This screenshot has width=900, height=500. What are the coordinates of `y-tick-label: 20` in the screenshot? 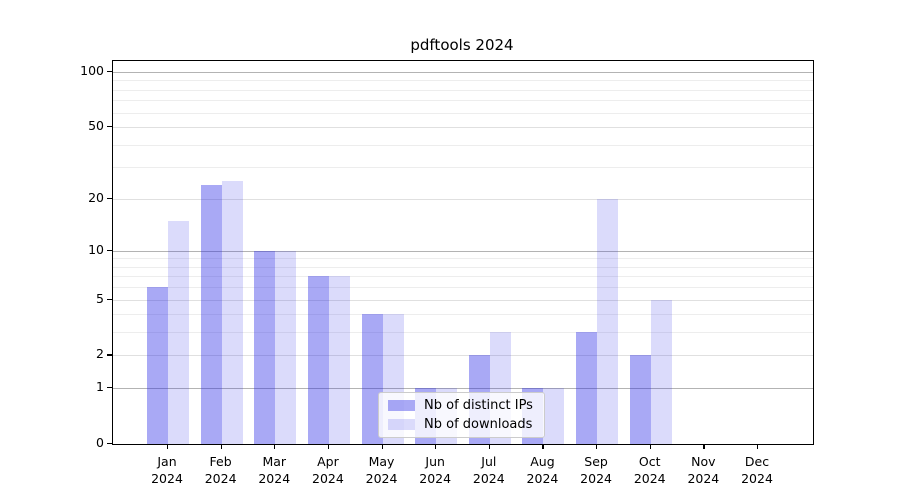 It's located at (96, 197).